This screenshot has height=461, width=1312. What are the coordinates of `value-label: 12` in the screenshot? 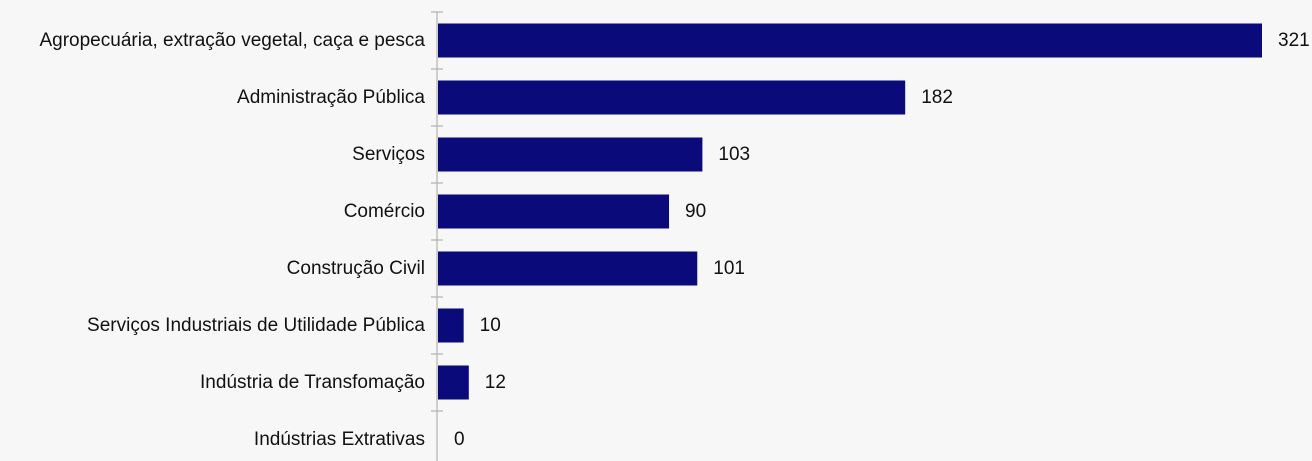 It's located at (495, 382).